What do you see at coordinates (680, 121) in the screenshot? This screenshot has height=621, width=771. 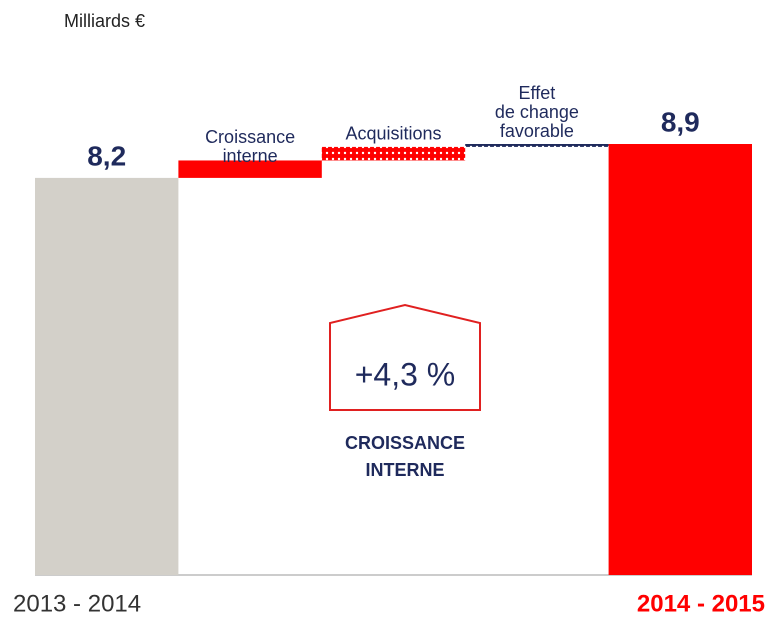 I see `value-label: 8,9` at bounding box center [680, 121].